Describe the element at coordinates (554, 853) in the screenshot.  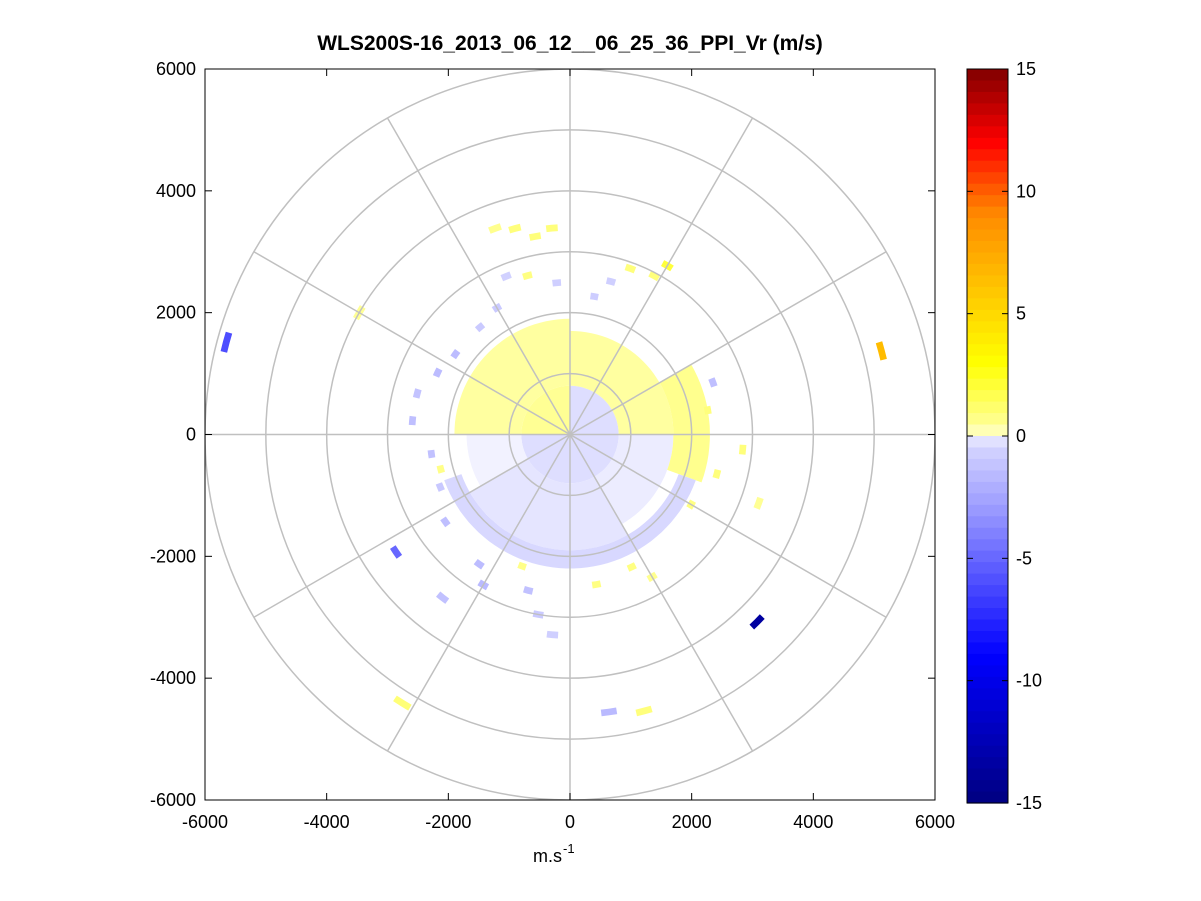
I see `x-axis-label: m.s -1` at that location.